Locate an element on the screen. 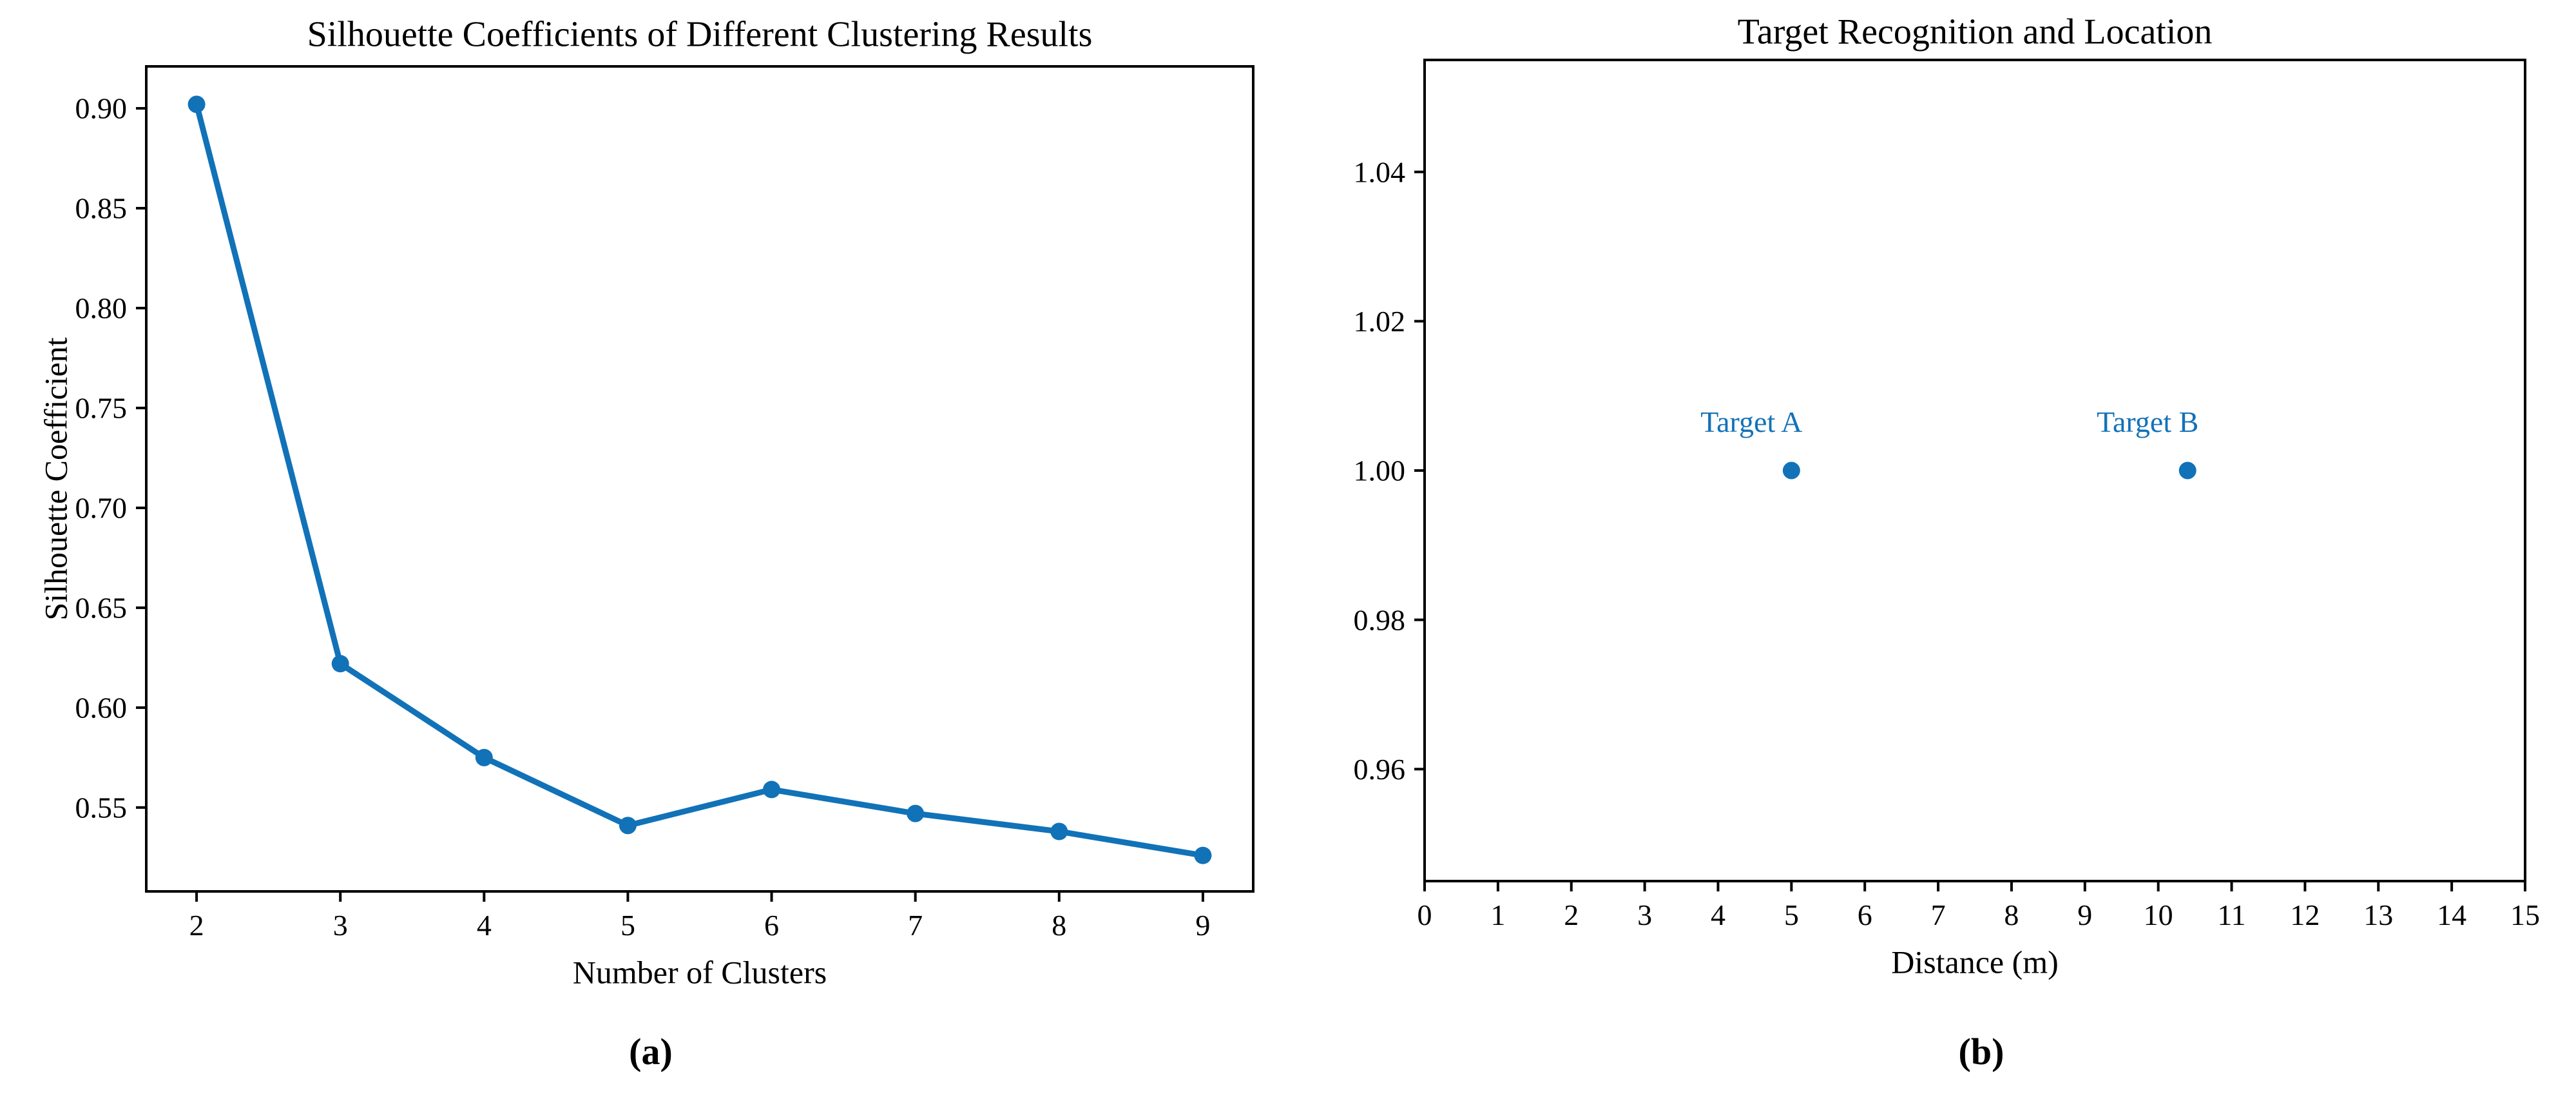  x-tick-label: 14 is located at coordinates (2451, 914).